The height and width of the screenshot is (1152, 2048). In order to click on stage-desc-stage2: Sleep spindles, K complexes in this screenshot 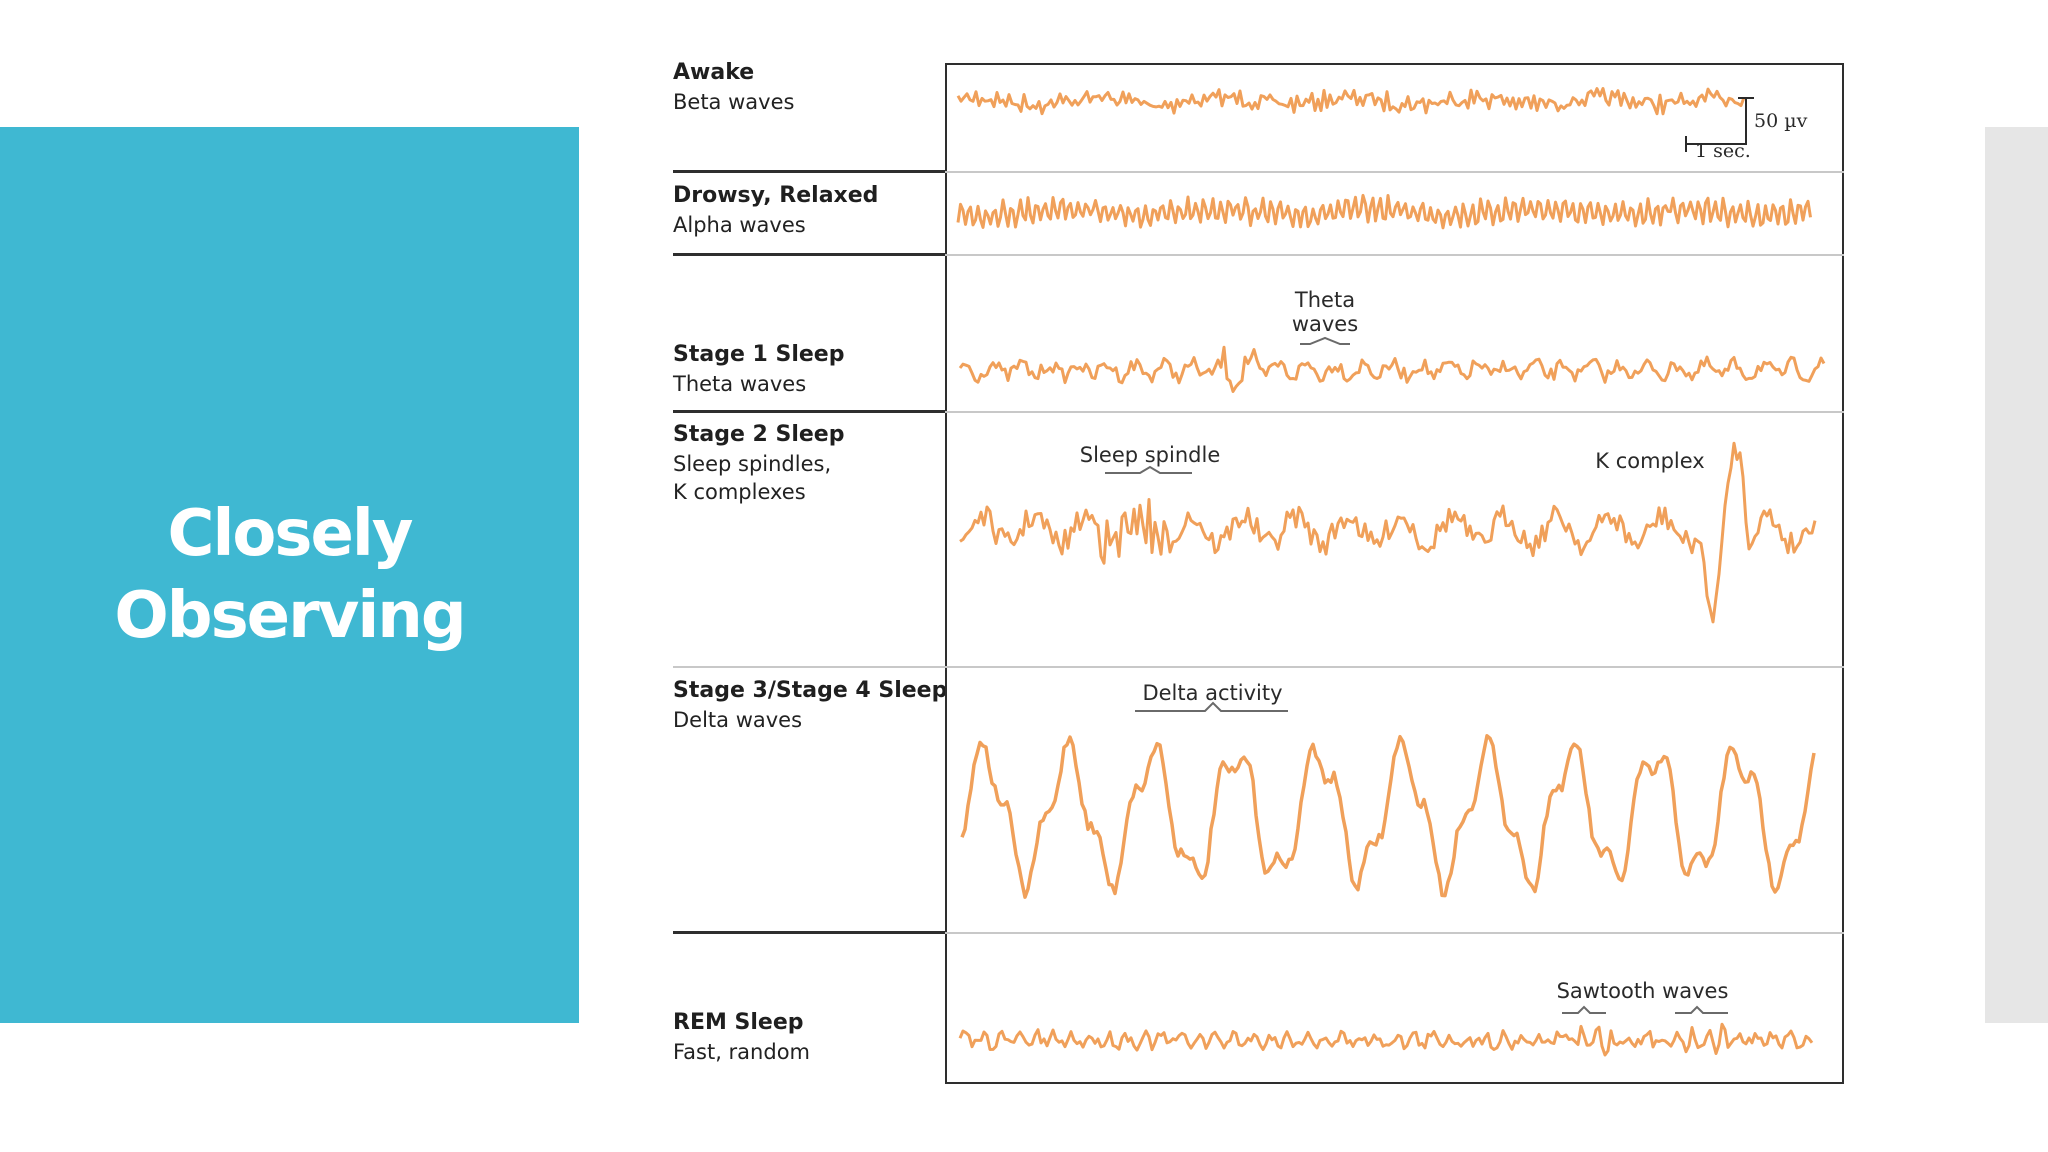, I will do `click(752, 478)`.